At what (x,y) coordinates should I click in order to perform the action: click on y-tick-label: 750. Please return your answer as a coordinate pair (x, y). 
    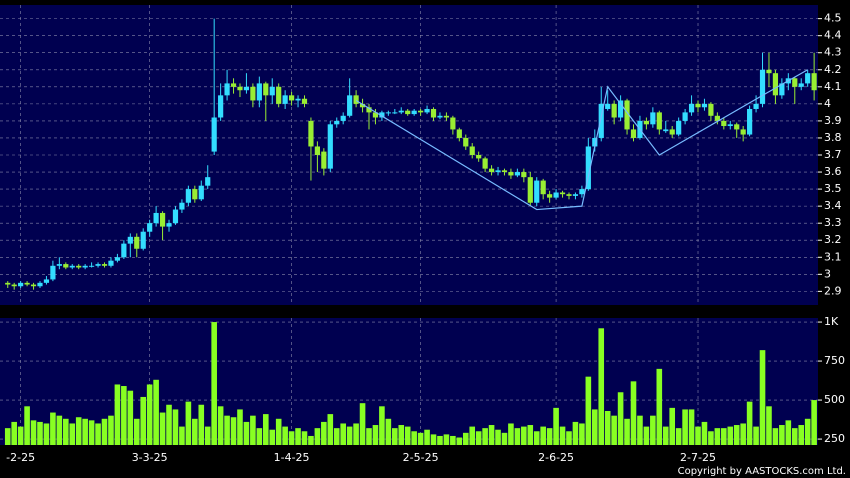
    Looking at the image, I should click on (834, 360).